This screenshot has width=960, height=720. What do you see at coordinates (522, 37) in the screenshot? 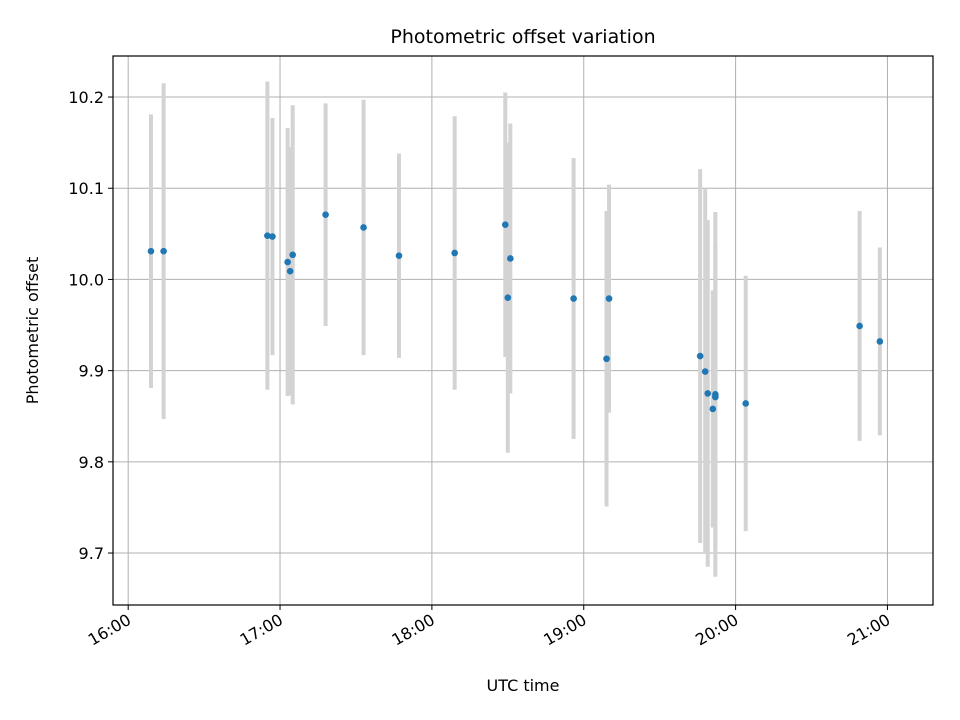
I see `chart-title: Photometric offset variation` at bounding box center [522, 37].